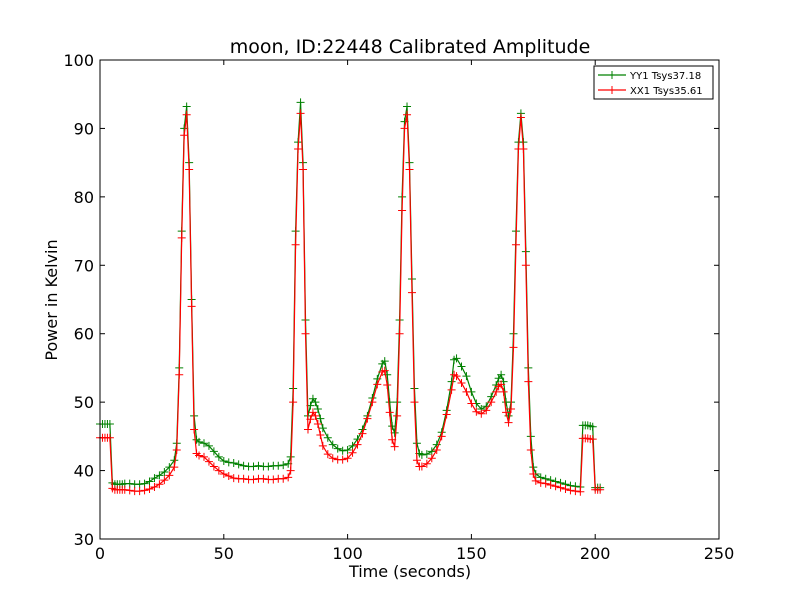 The image size is (800, 600). I want to click on legend-item-yy1: YY1 Tsys37.18, so click(649, 76).